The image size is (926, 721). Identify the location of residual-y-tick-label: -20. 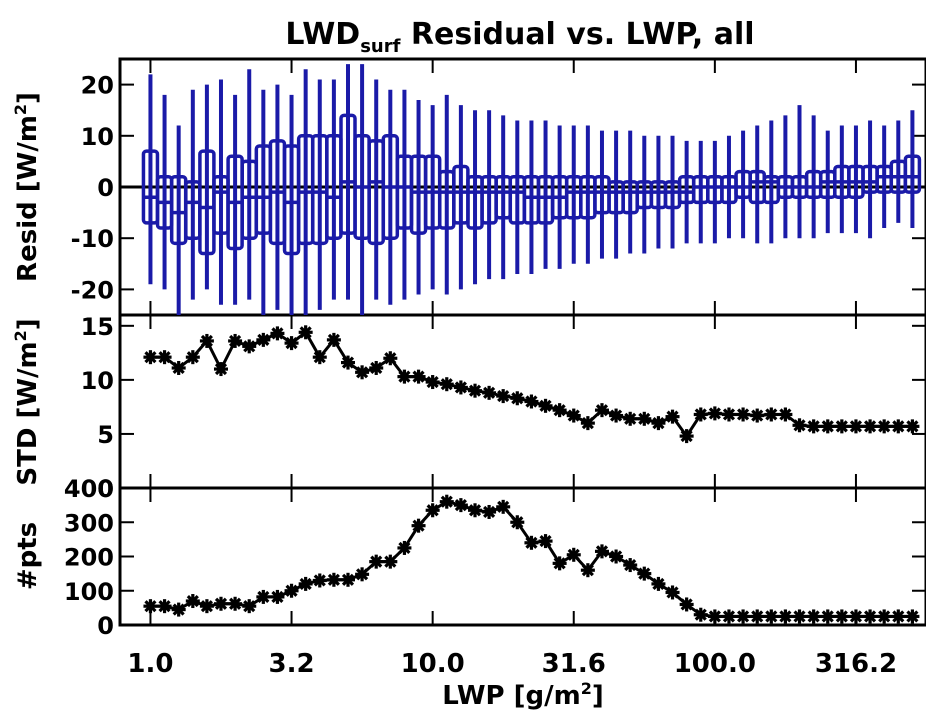
(92, 290).